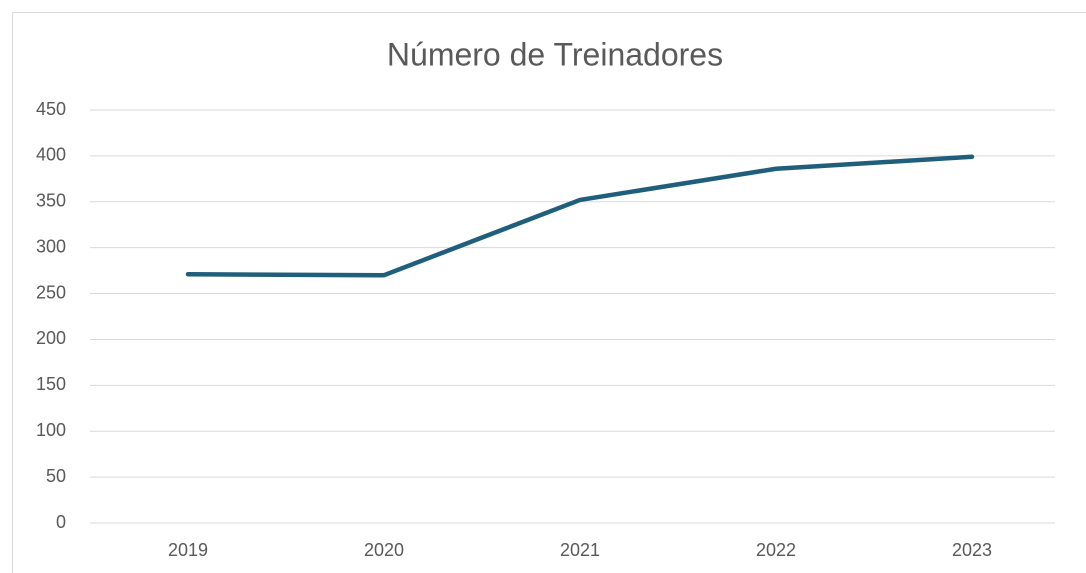 The width and height of the screenshot is (1086, 573). What do you see at coordinates (51, 338) in the screenshot?
I see `y-tick-label: 200` at bounding box center [51, 338].